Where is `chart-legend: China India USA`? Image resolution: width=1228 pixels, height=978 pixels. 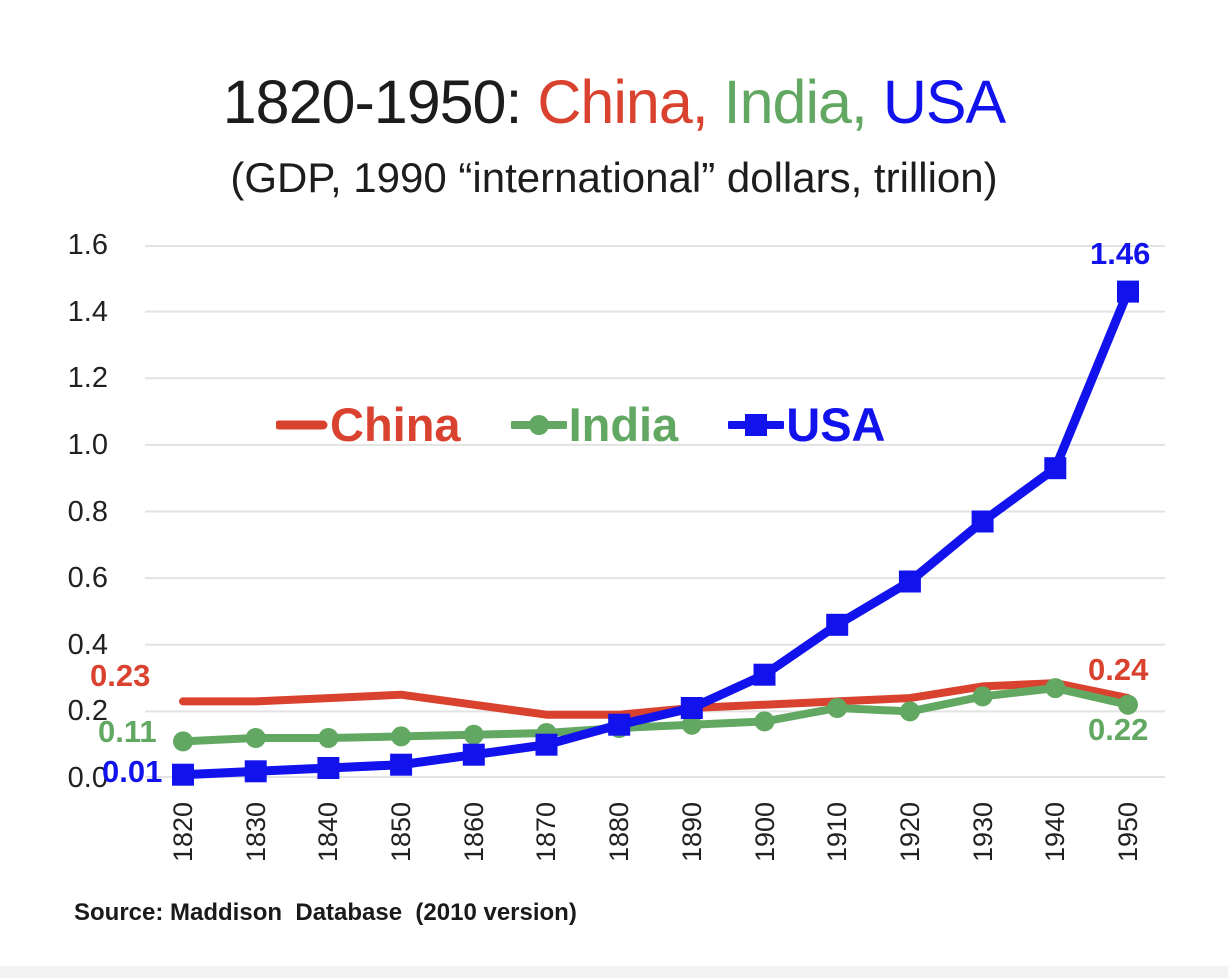 chart-legend: China India USA is located at coordinates (580, 425).